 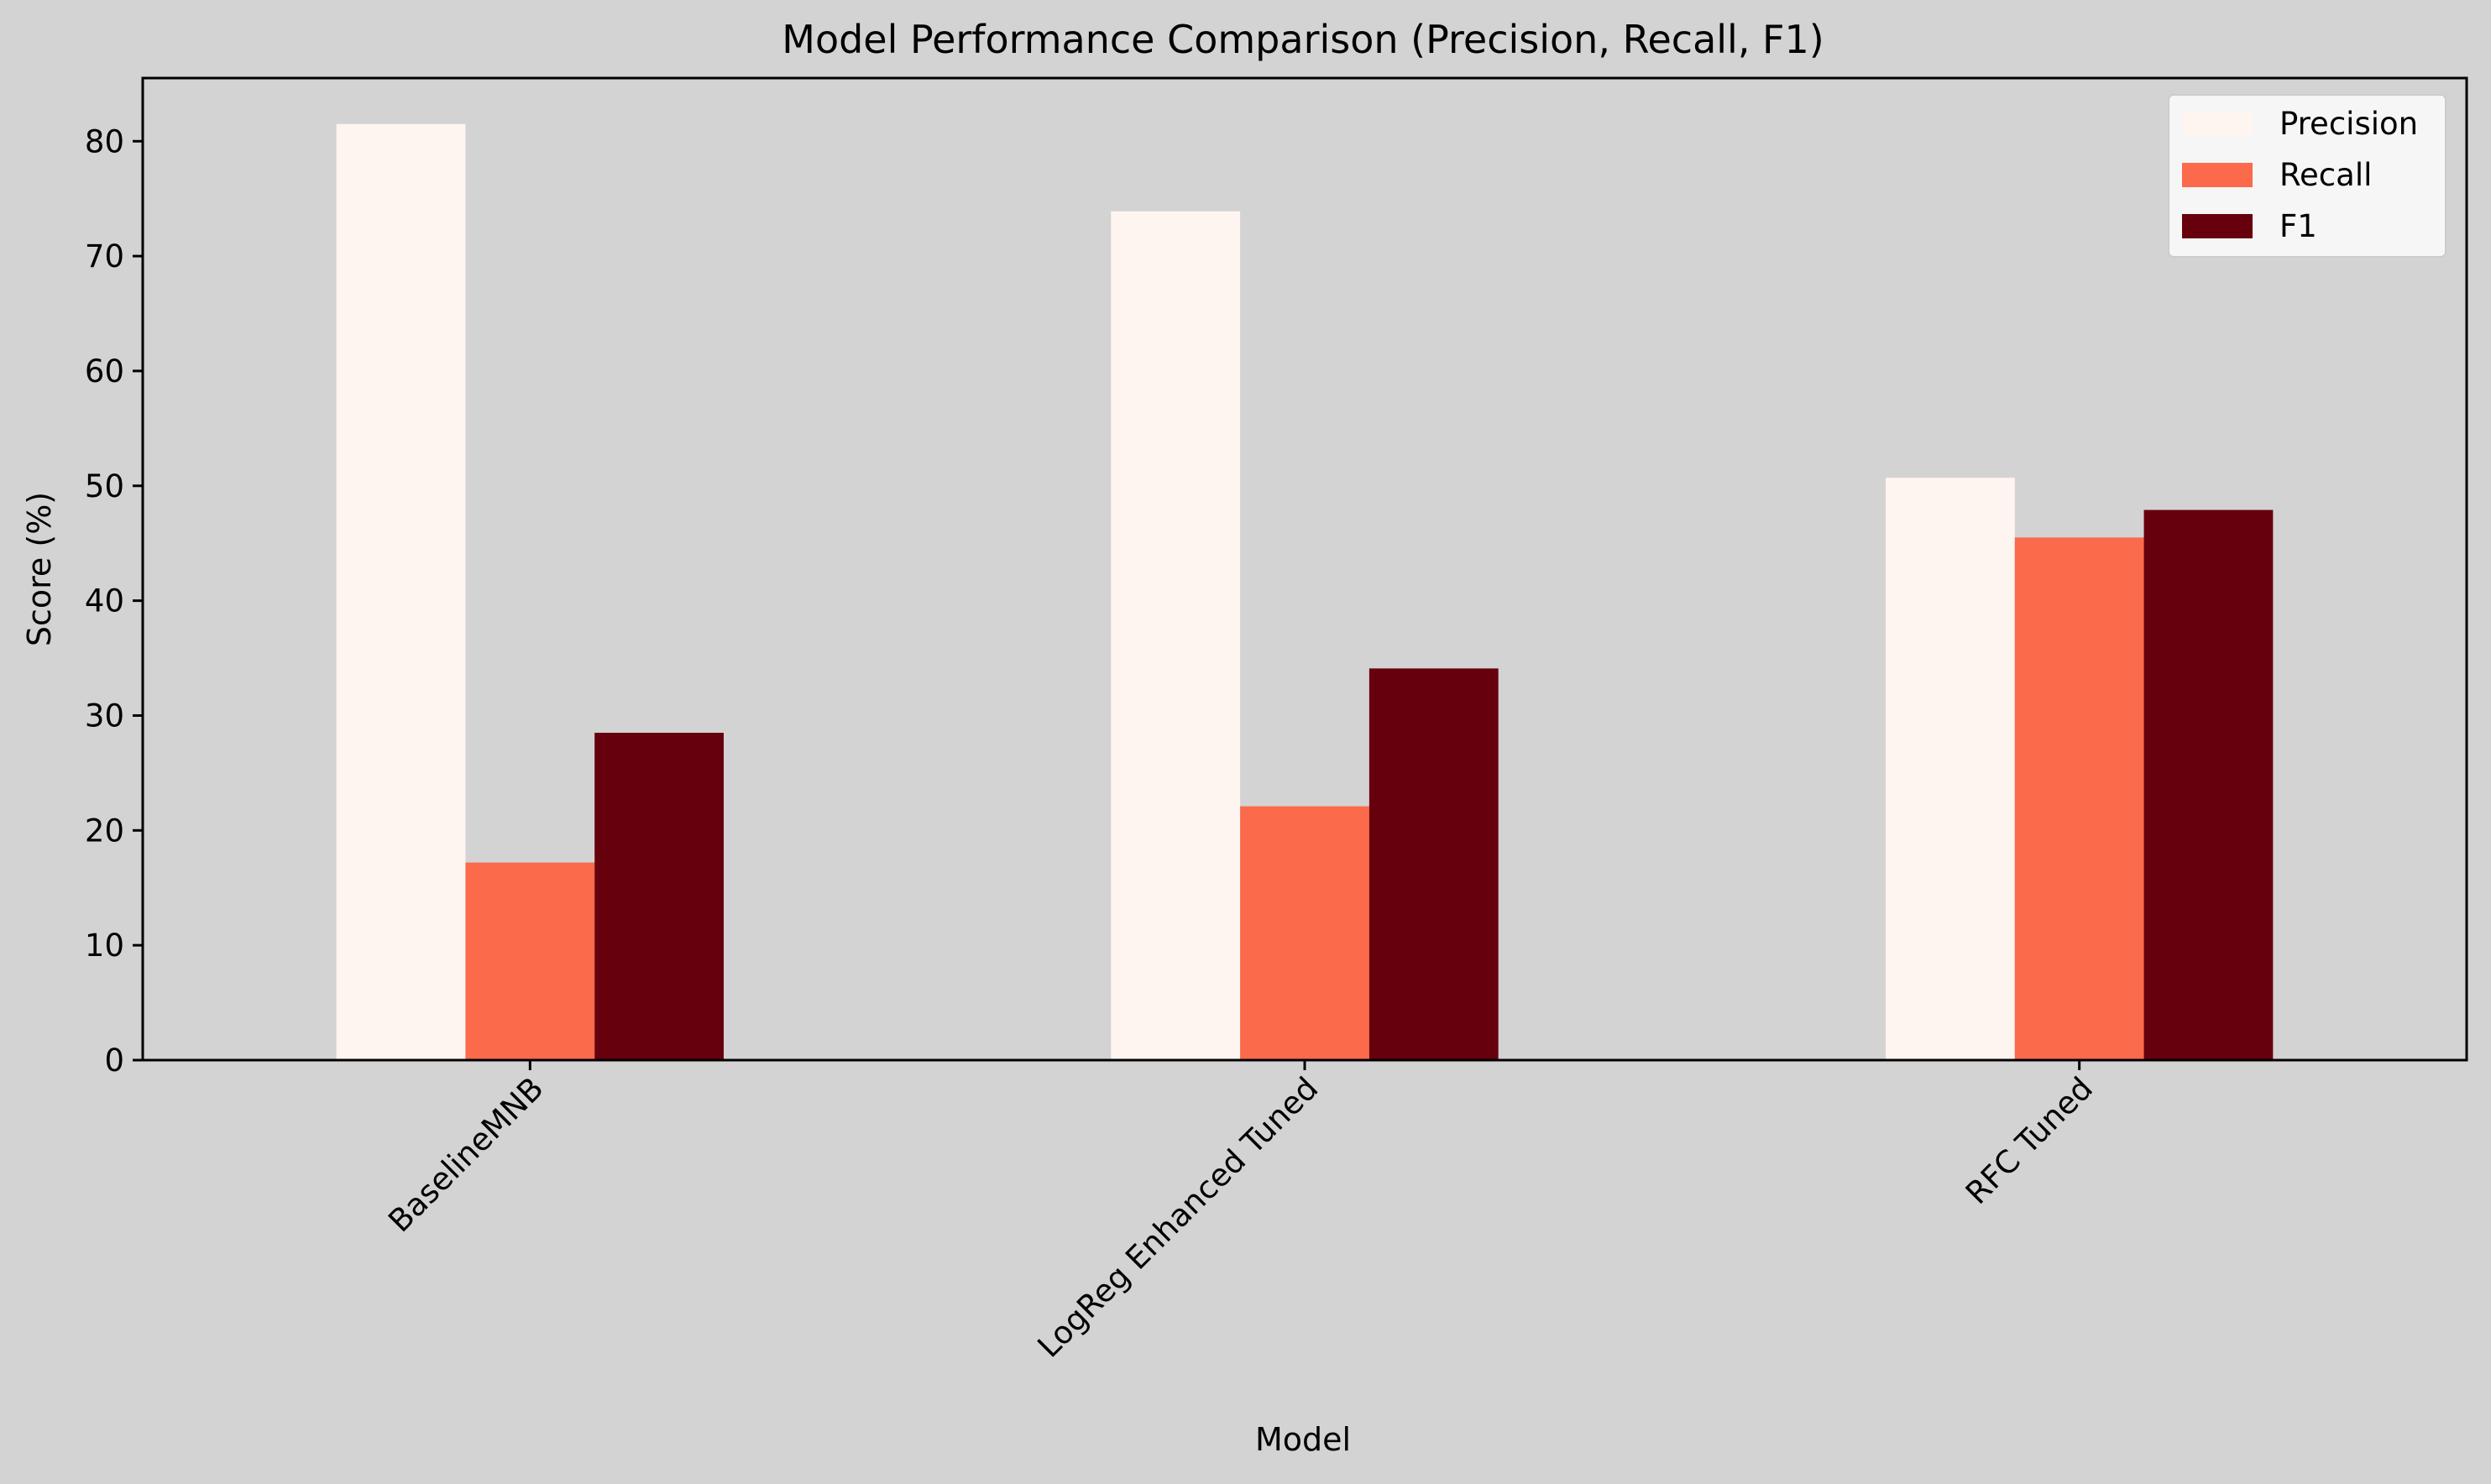 What do you see at coordinates (105, 141) in the screenshot?
I see `y-tick-label: 80` at bounding box center [105, 141].